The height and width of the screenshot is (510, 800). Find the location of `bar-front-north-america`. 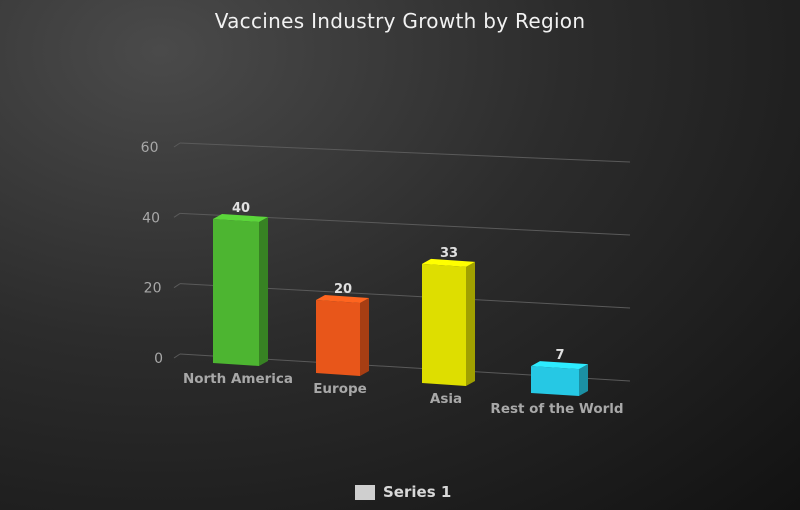

bar-front-north-america is located at coordinates (236, 292).